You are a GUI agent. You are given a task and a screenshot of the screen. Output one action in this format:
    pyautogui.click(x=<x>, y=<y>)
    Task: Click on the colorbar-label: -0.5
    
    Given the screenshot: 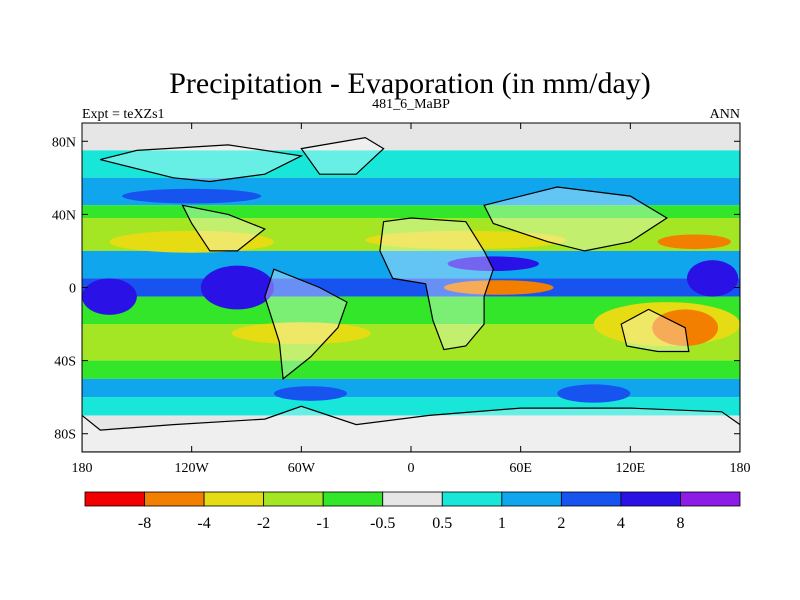 What is the action you would take?
    pyautogui.click(x=382, y=523)
    